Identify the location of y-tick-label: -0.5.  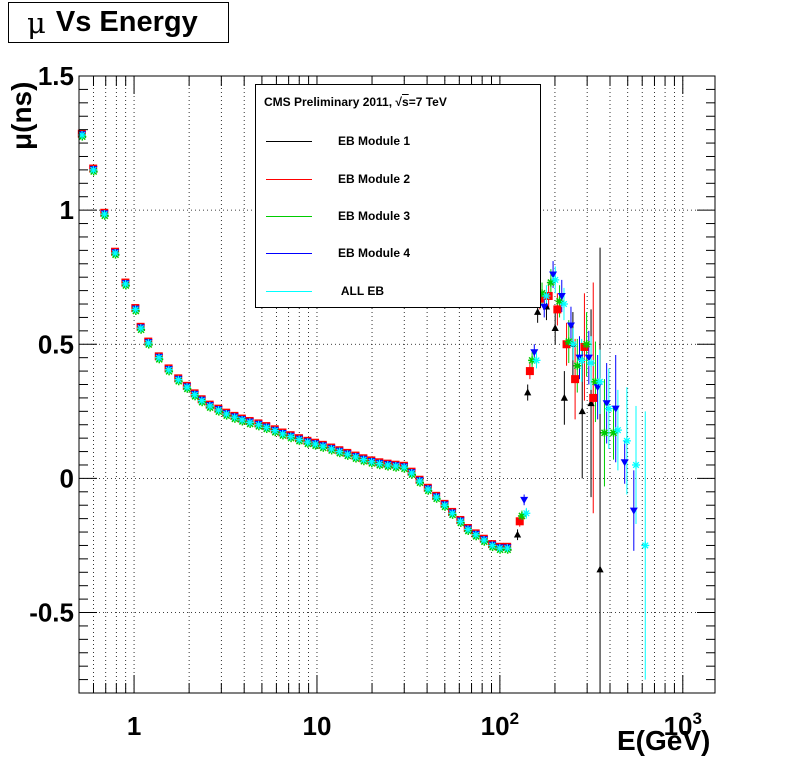
(51, 613).